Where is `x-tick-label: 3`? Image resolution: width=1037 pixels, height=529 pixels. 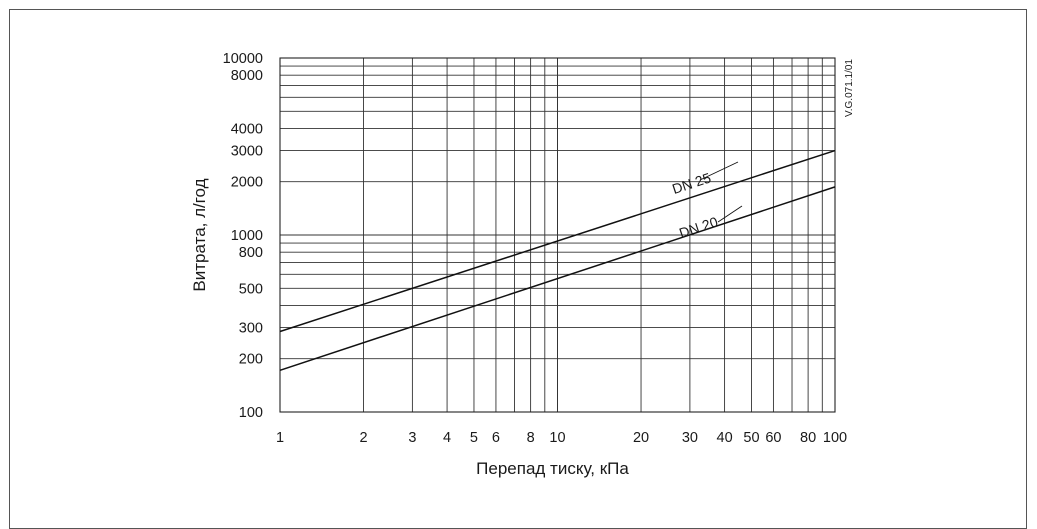 x-tick-label: 3 is located at coordinates (412, 438).